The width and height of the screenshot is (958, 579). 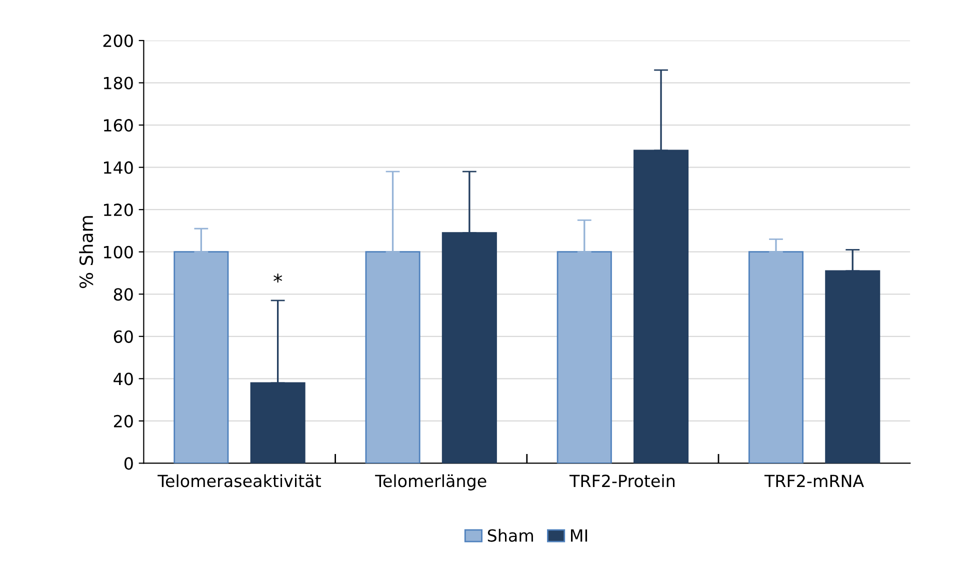 What do you see at coordinates (123, 294) in the screenshot?
I see `y-tick-label: 80` at bounding box center [123, 294].